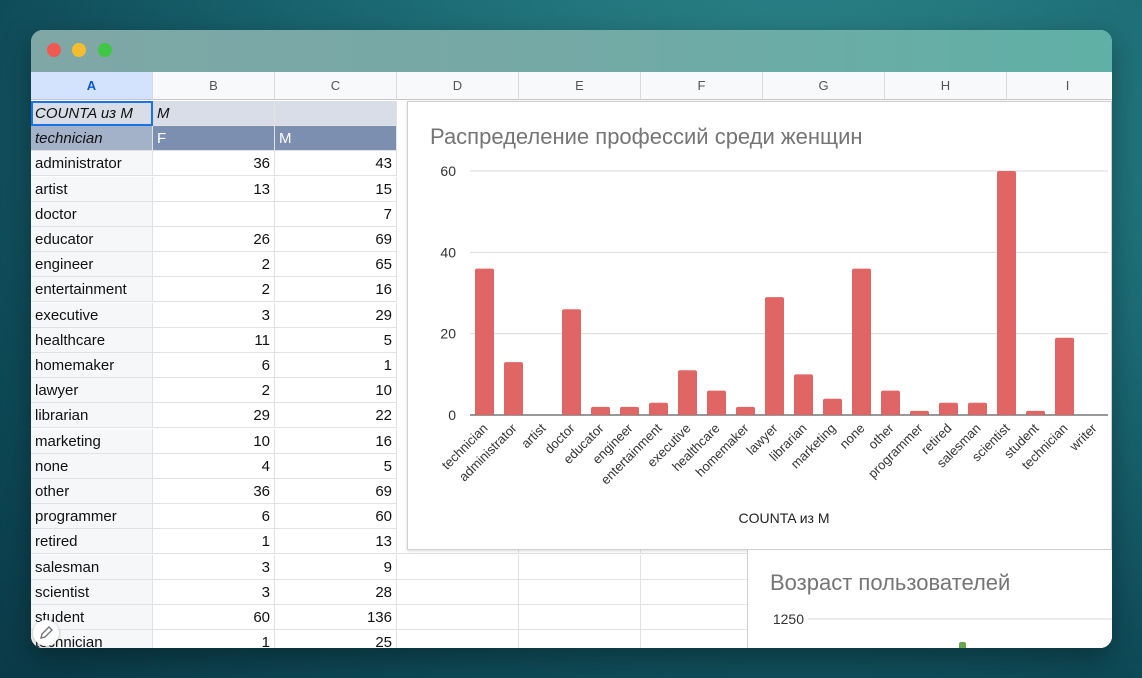  I want to click on row-label-cell: marketing, so click(92, 441).